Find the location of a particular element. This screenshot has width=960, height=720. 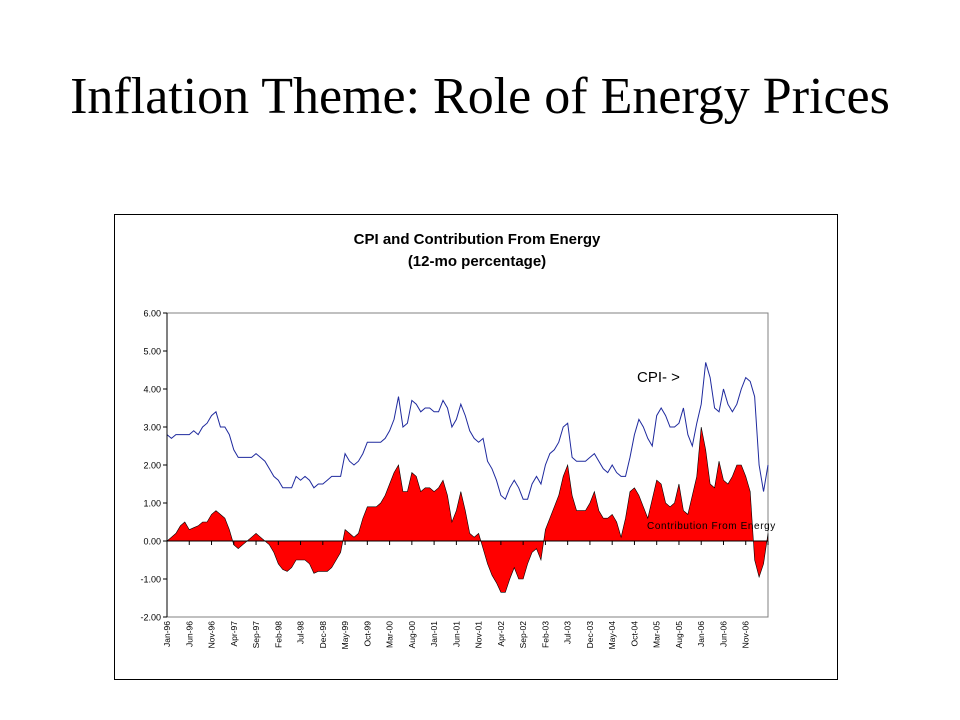

x-tick-label: Apr-02 is located at coordinates (501, 634).